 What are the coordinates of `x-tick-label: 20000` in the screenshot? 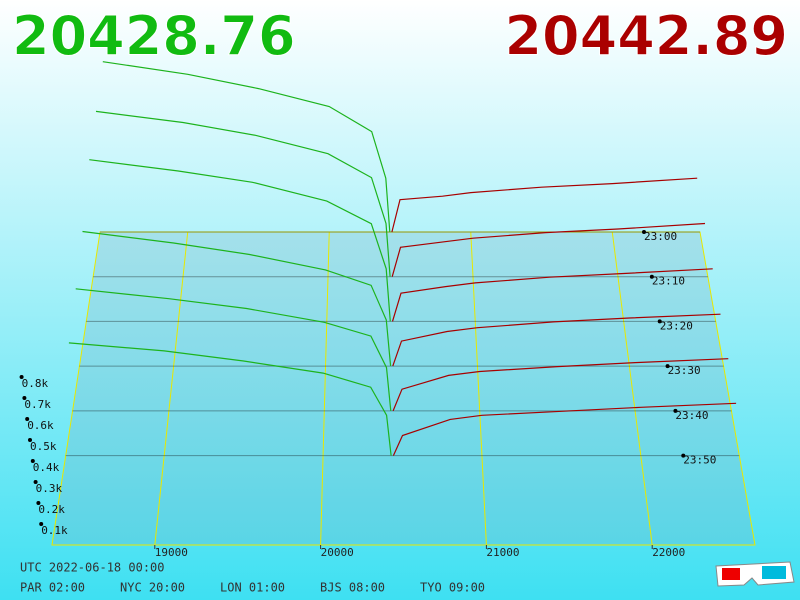 It's located at (337, 552).